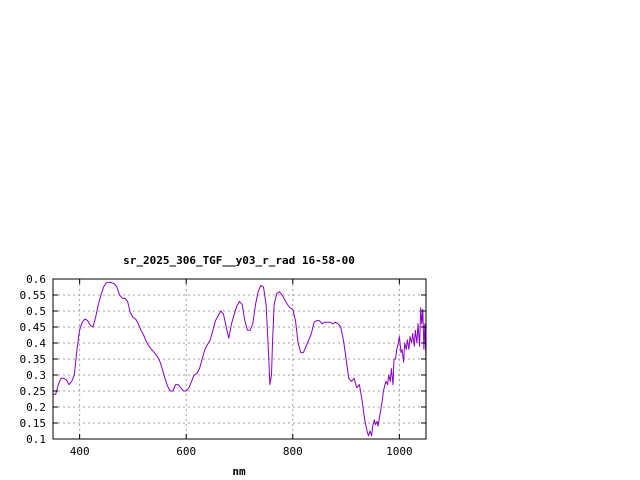  Describe the element at coordinates (293, 451) in the screenshot. I see `x-tick-label: 800` at that location.